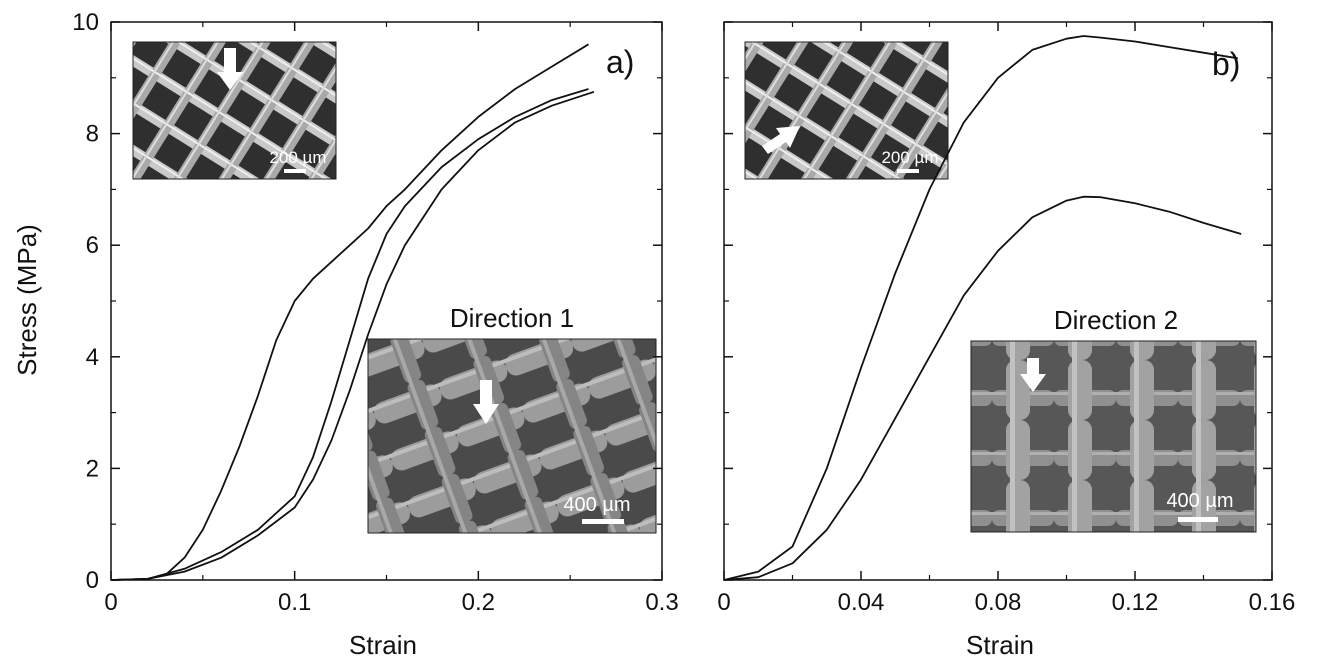 This screenshot has height=668, width=1322. I want to click on y-tick-label-a: 10, so click(85, 22).